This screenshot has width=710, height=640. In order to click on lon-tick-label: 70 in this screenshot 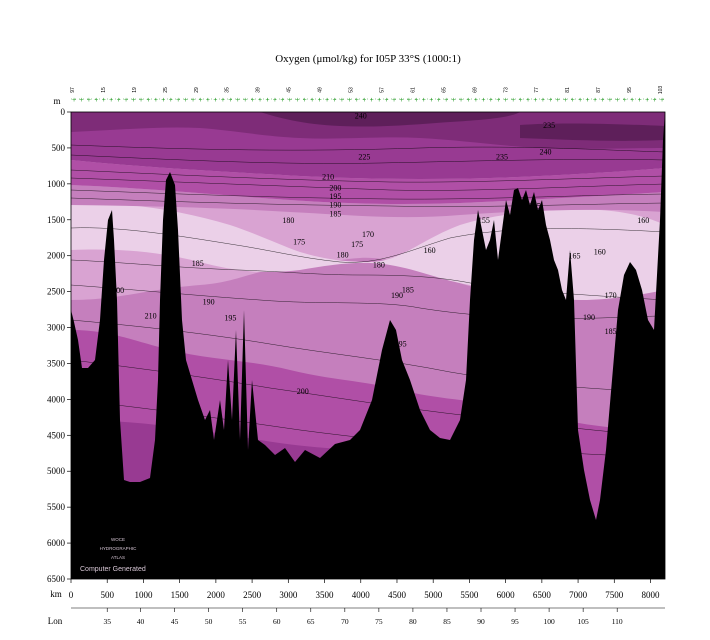, I will do `click(345, 621)`.